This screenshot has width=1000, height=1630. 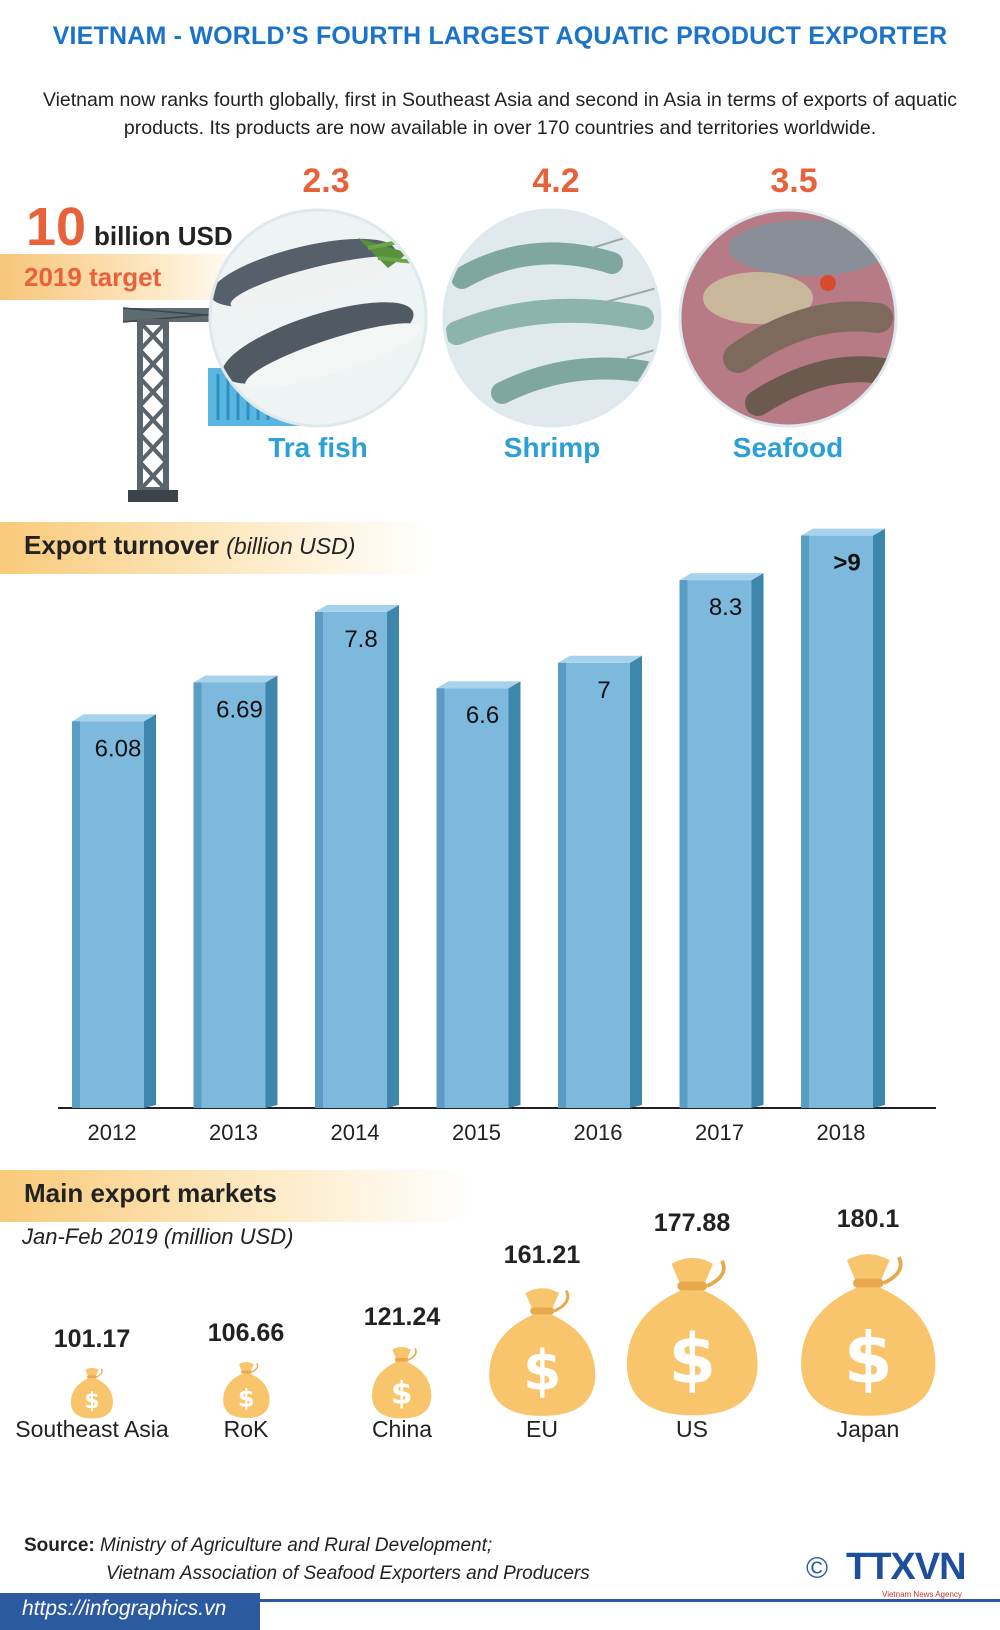 I want to click on bar-value-label: 6.08, so click(x=118, y=748).